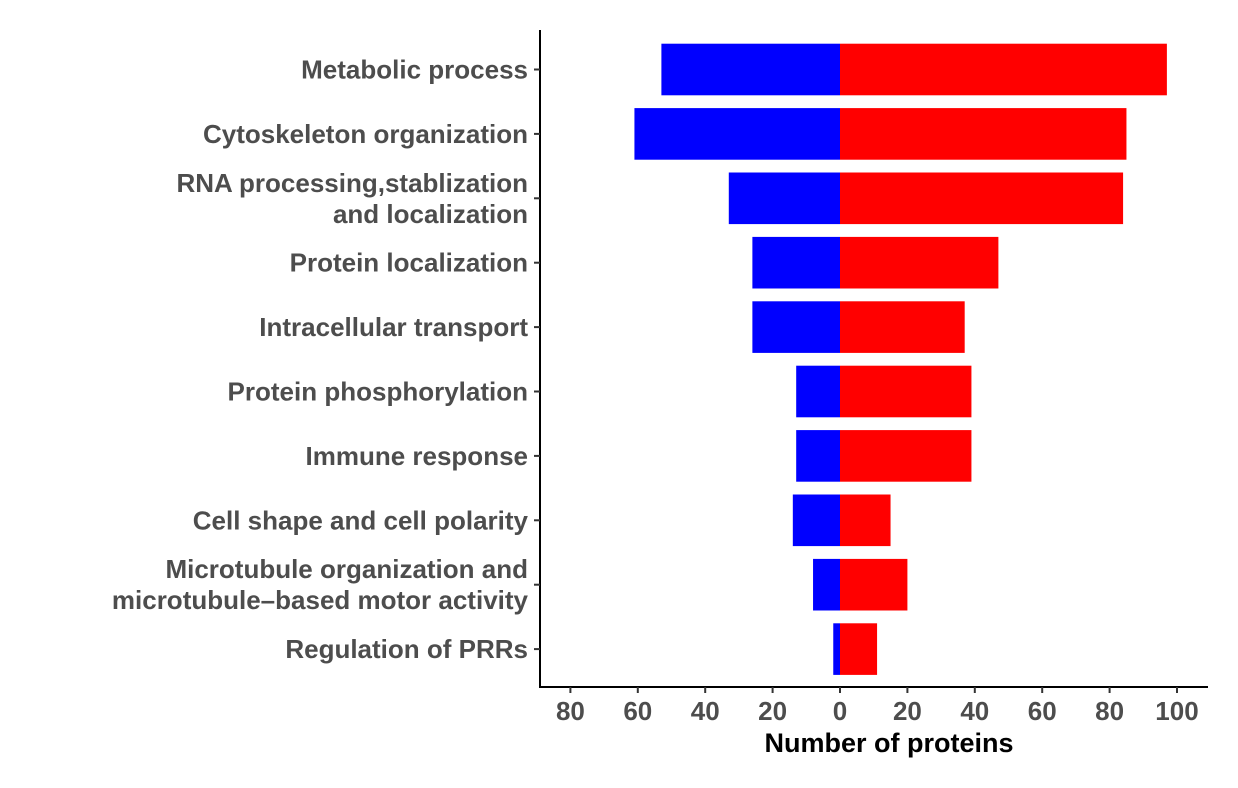  I want to click on category-label-7: Cell shape and cell polarity, so click(361, 520).